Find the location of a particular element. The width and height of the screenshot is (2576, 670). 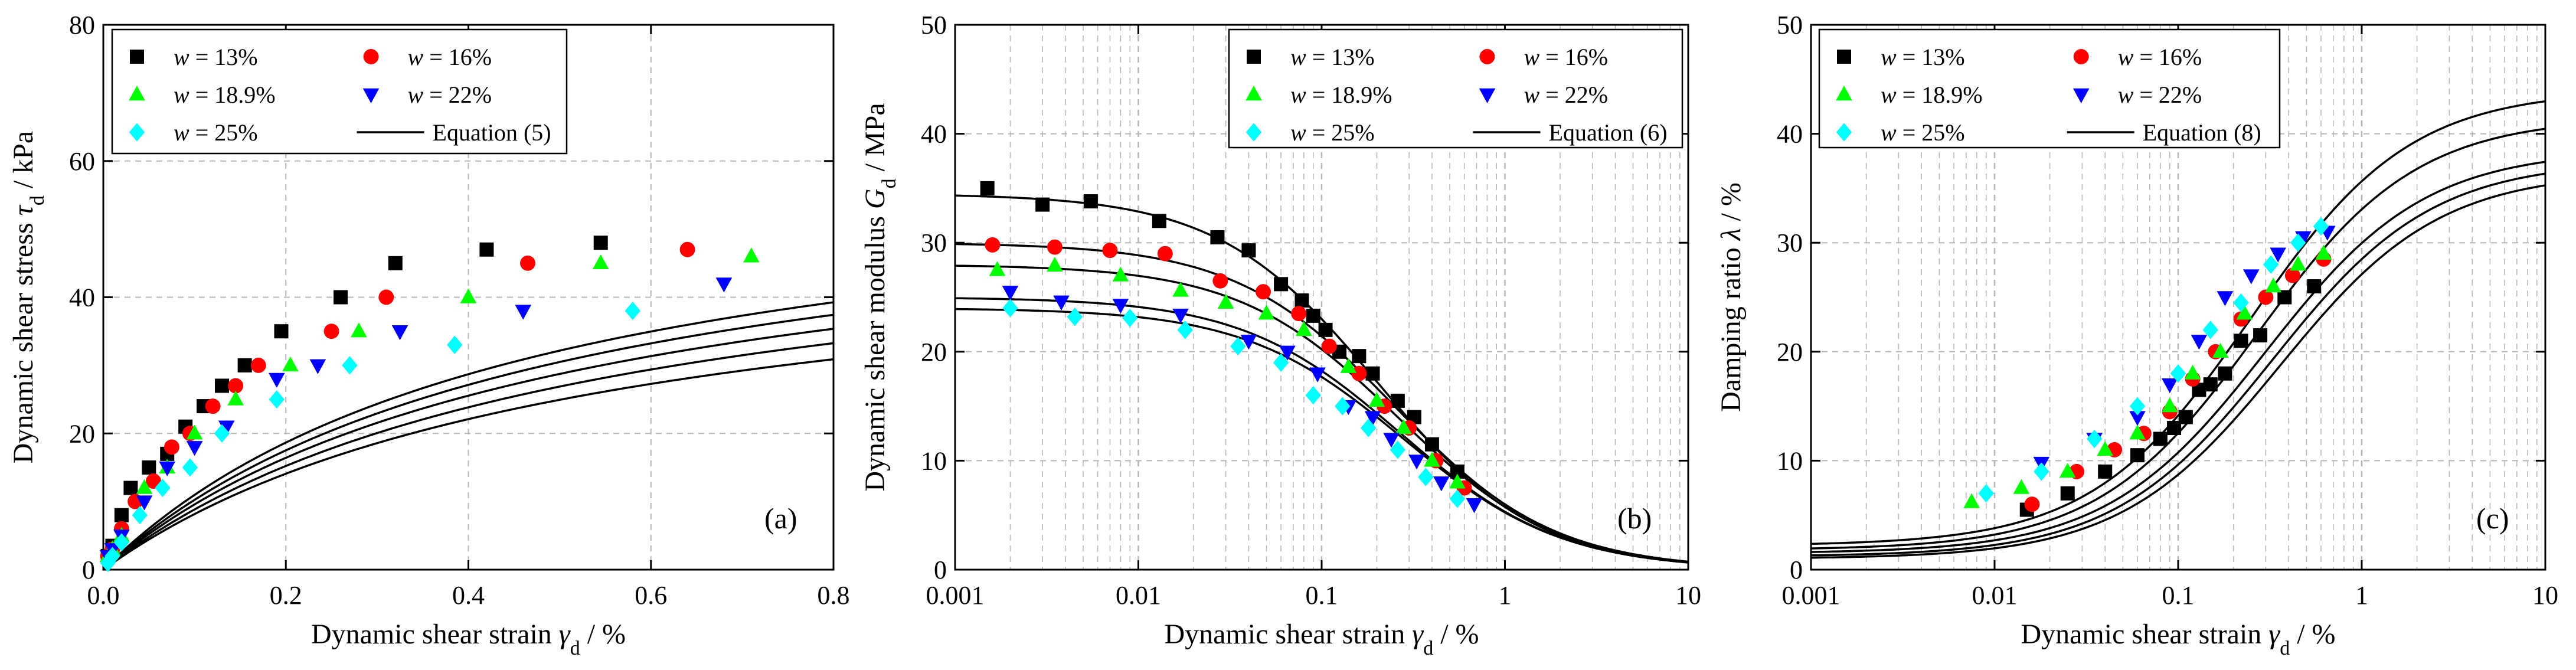

x-tick-label: 10 is located at coordinates (2545, 595).